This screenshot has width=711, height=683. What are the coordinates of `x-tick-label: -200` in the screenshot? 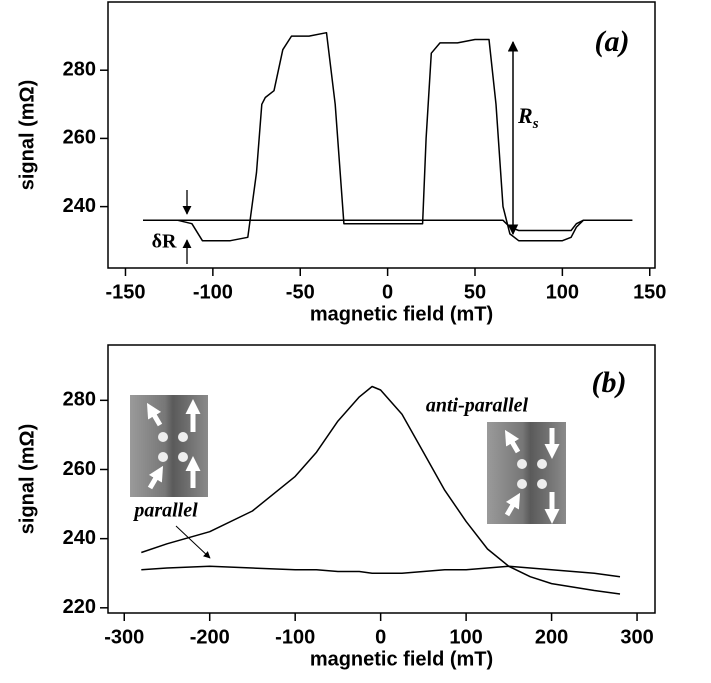 It's located at (210, 637).